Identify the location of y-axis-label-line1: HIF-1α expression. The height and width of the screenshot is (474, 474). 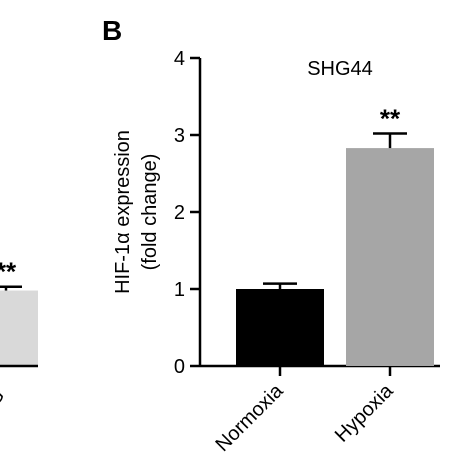
(123, 212).